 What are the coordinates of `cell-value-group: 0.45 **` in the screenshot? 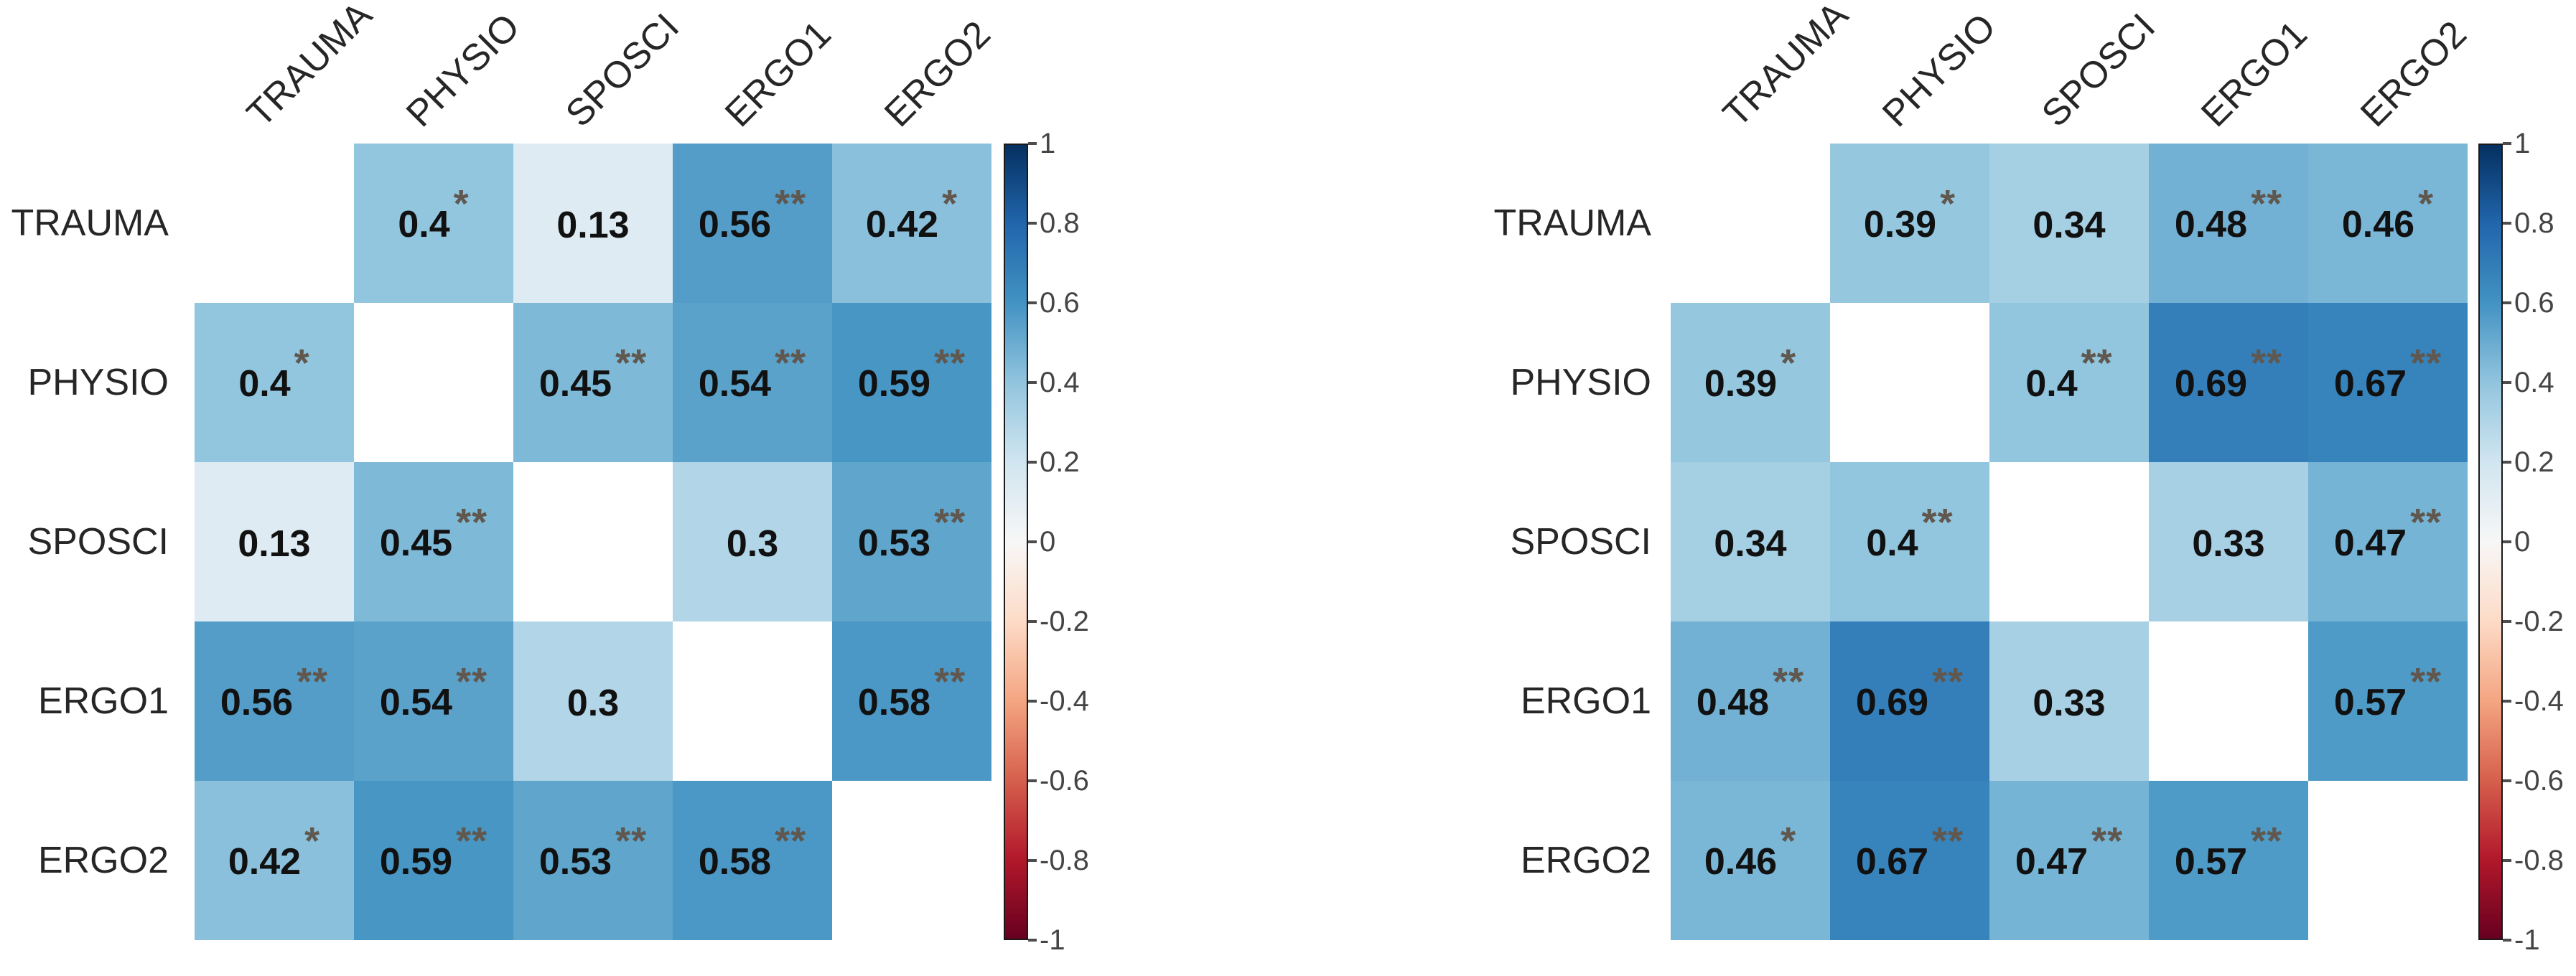 It's located at (592, 374).